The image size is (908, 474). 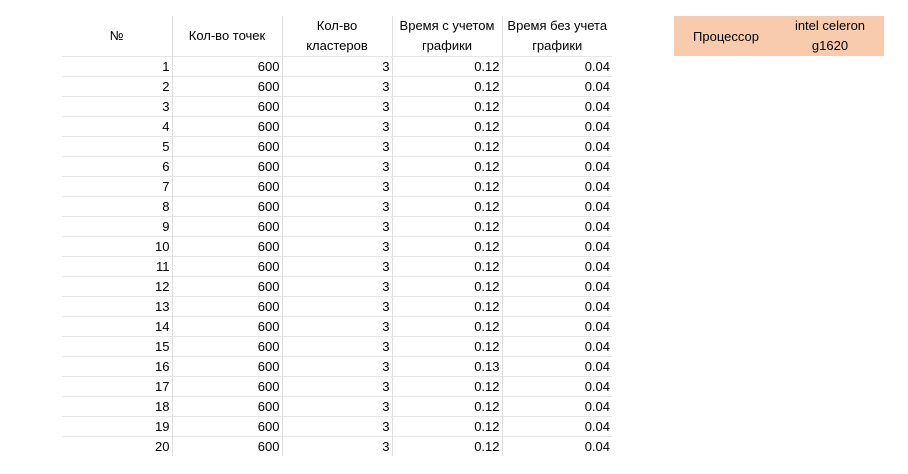 I want to click on header-cell-number: №, so click(x=117, y=36).